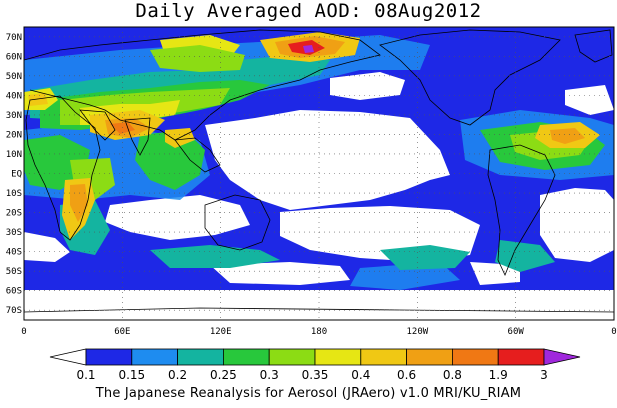  I want to click on colorbar-high-arrow, so click(562, 357).